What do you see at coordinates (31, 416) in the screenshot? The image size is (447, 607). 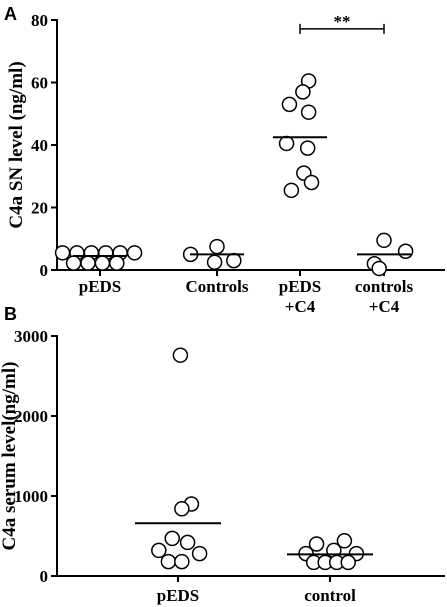 I see `panel-b-y-tick-label: 2000` at bounding box center [31, 416].